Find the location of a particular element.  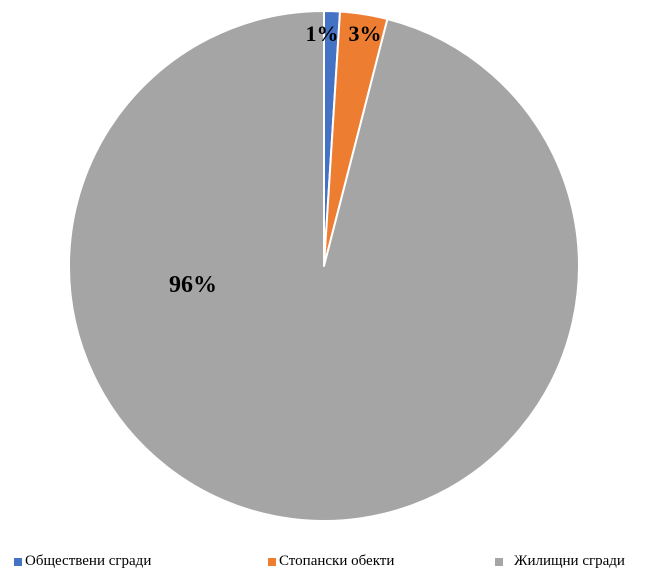

legend-item-zhilishtni: Жилищни сгради is located at coordinates (560, 561).